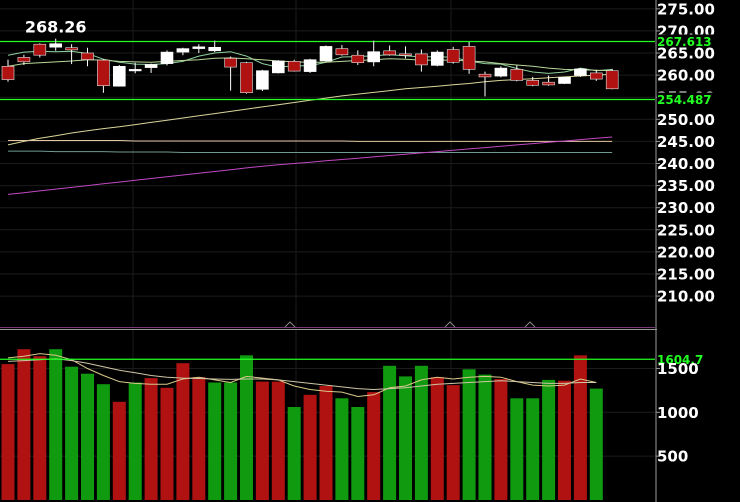 This screenshot has width=740, height=502. I want to click on volume-level-line: 1604.7, so click(358, 359).